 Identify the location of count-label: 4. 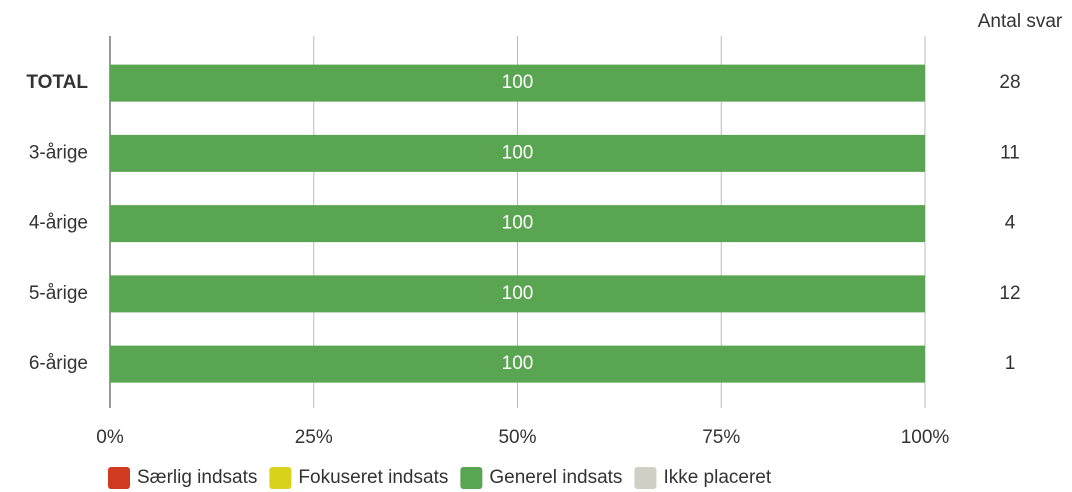
(1010, 223).